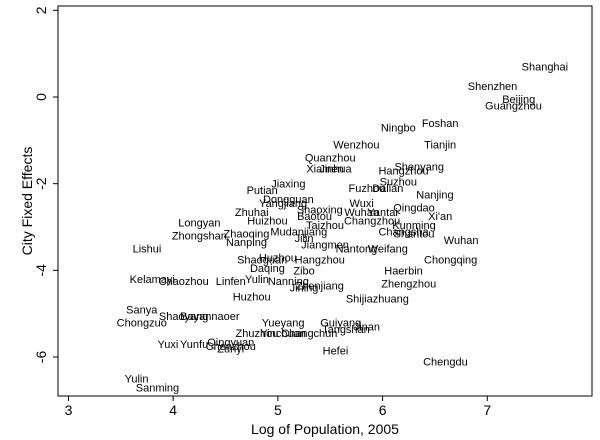  Describe the element at coordinates (262, 191) in the screenshot. I see `data-point-label: Putian` at that location.